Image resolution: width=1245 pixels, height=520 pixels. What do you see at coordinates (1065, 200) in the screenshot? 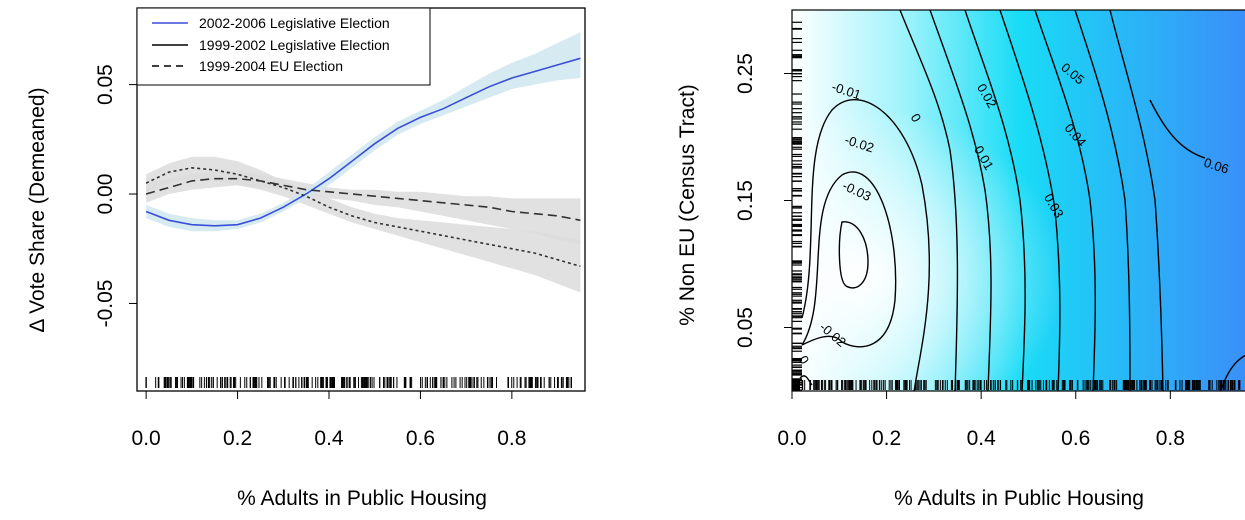
I see `contour-line-0.04` at bounding box center [1065, 200].